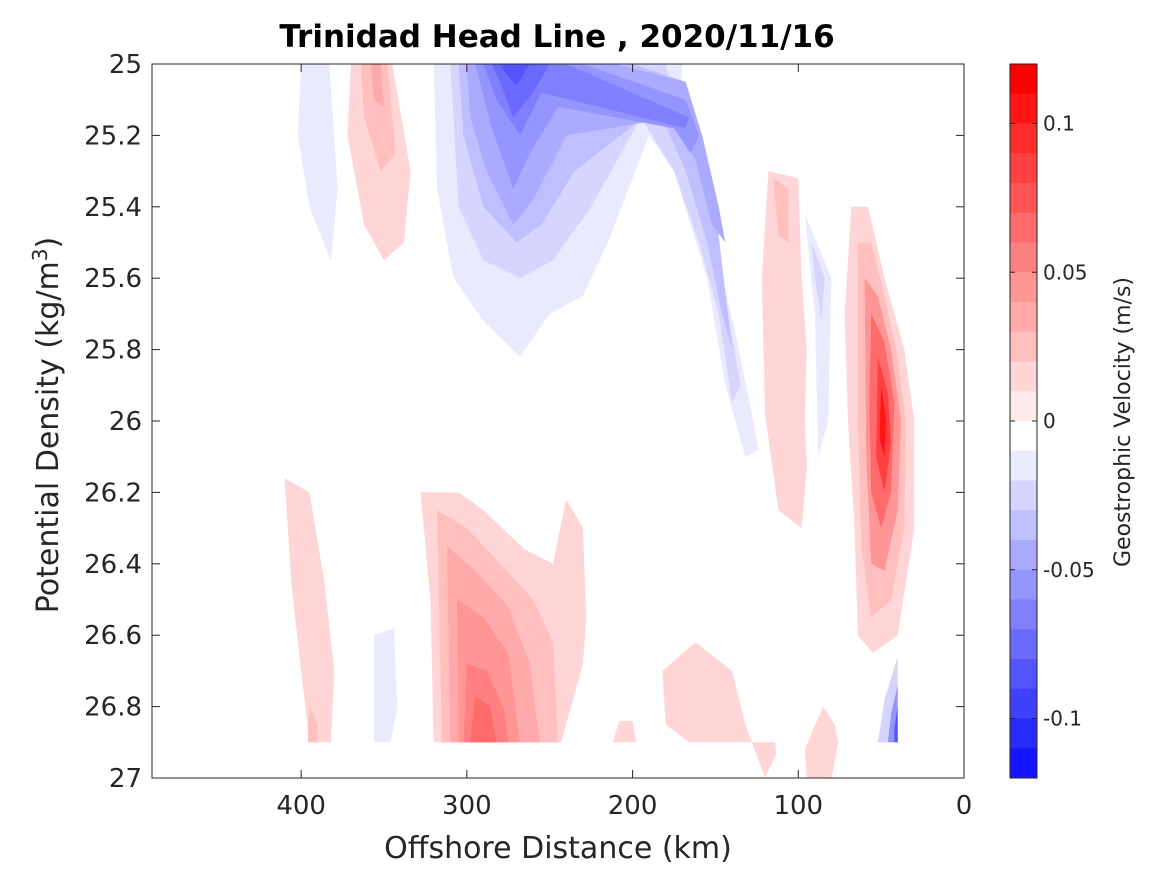 Image resolution: width=1167 pixels, height=875 pixels. What do you see at coordinates (48, 437) in the screenshot?
I see `y-axis-title-main: Potential Density (kg/m` at bounding box center [48, 437].